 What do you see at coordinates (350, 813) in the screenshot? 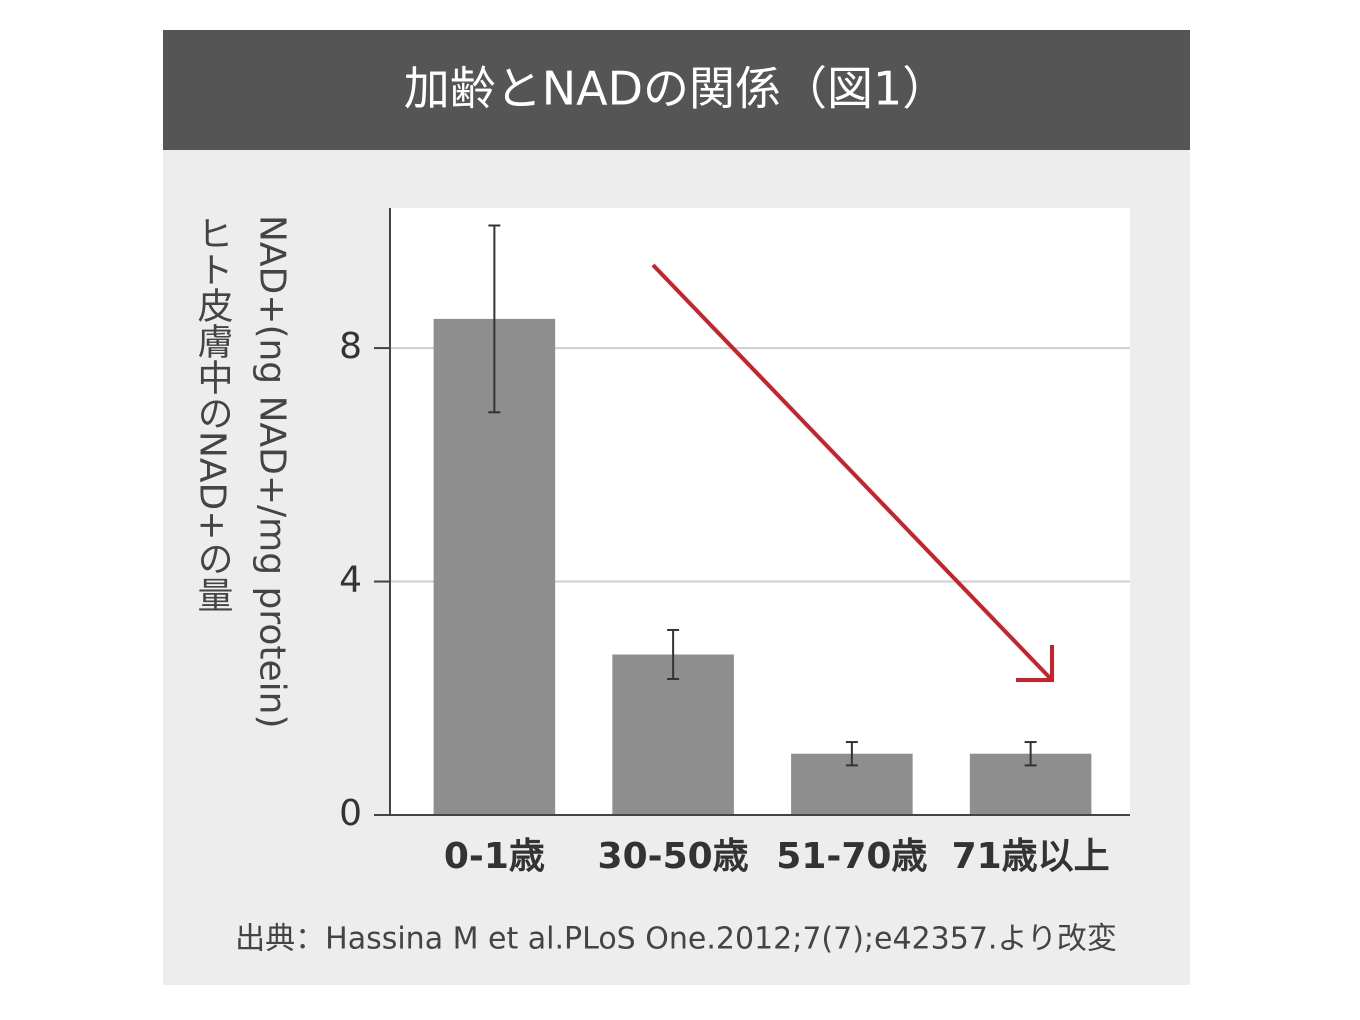
I see `y-tick-label: 0` at bounding box center [350, 813].